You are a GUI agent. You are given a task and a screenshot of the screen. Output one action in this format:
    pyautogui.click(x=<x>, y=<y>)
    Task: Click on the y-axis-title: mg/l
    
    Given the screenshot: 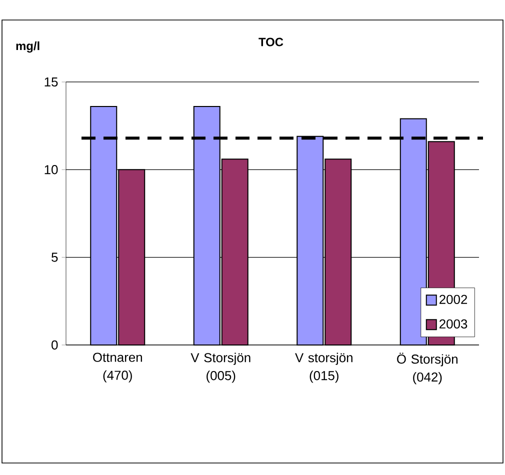 What is the action you would take?
    pyautogui.click(x=28, y=47)
    